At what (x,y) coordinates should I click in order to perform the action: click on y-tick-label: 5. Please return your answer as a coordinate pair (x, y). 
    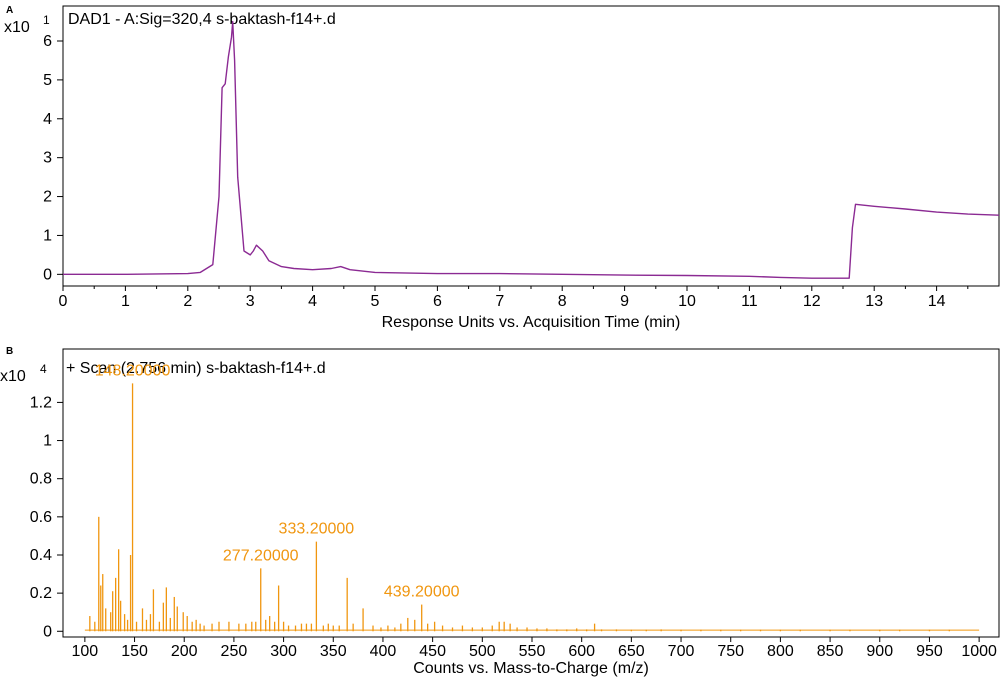
    Looking at the image, I should click on (47, 80).